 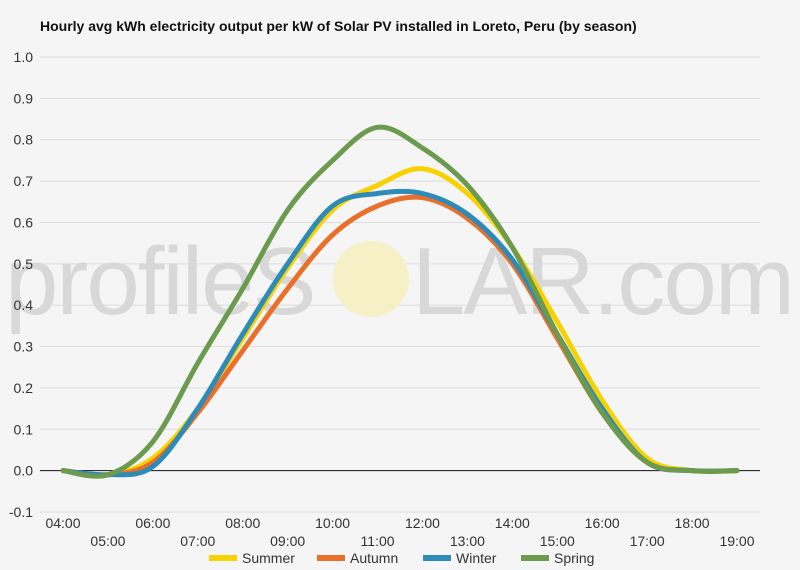 What do you see at coordinates (24, 181) in the screenshot?
I see `y-tick-label: 0.7` at bounding box center [24, 181].